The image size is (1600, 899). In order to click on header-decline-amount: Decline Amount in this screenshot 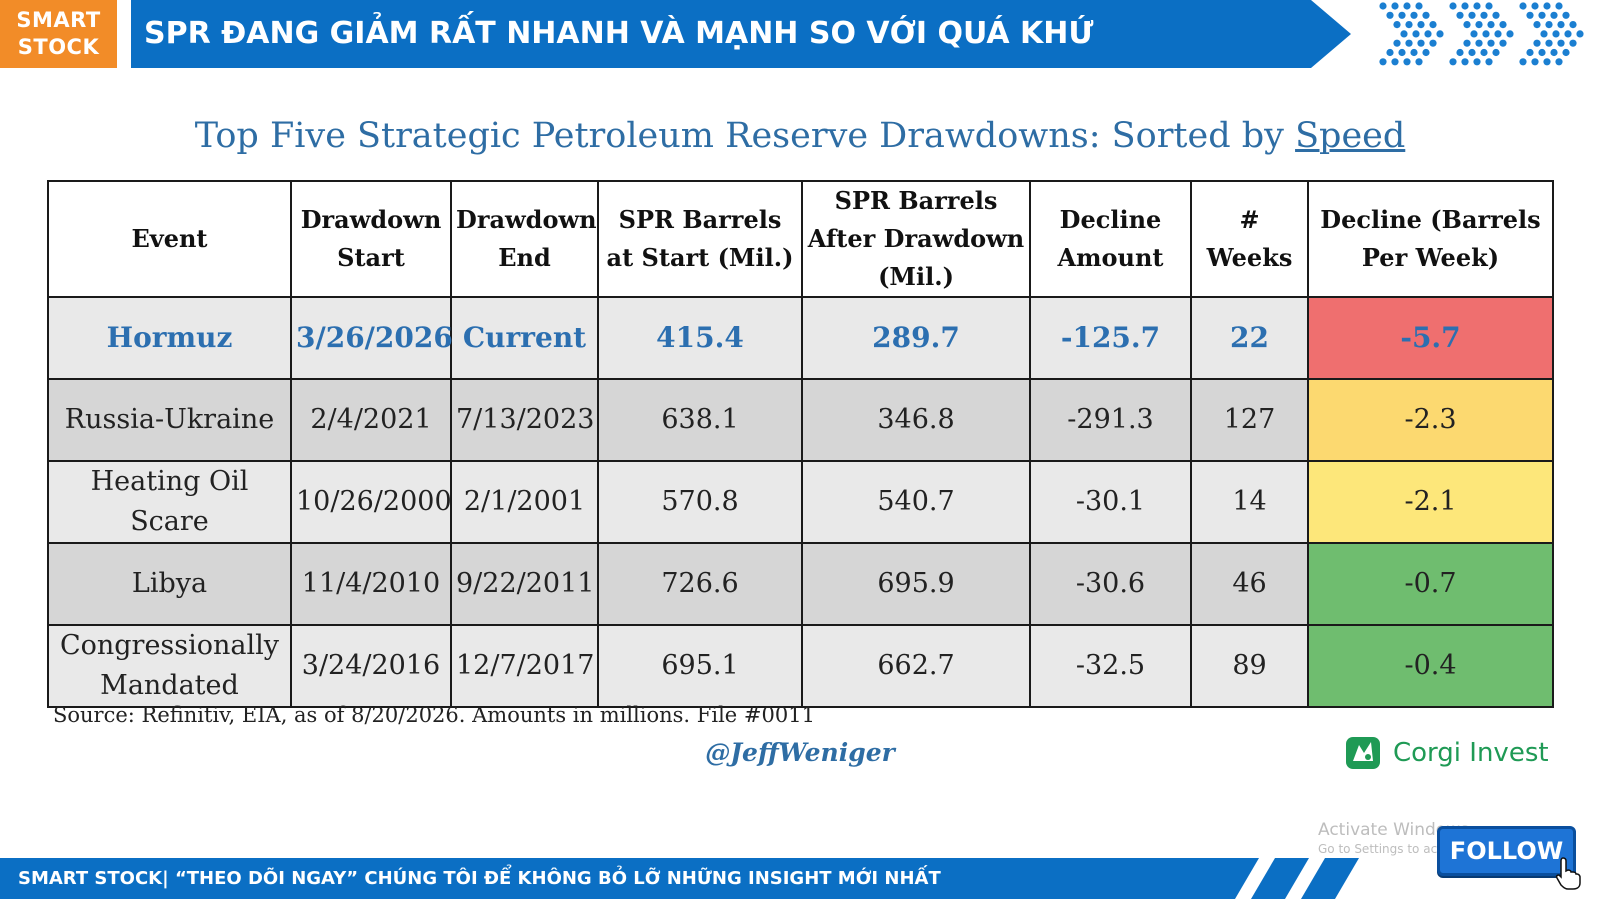, I will do `click(1110, 239)`.